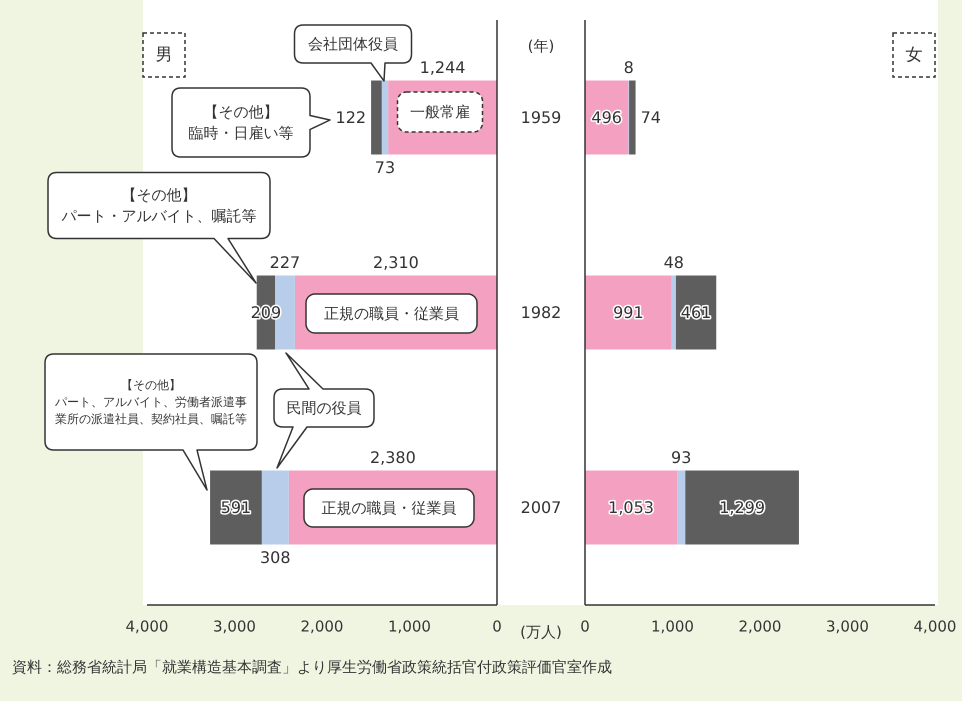  What do you see at coordinates (440, 112) in the screenshot?
I see `annotation: 一般常雇` at bounding box center [440, 112].